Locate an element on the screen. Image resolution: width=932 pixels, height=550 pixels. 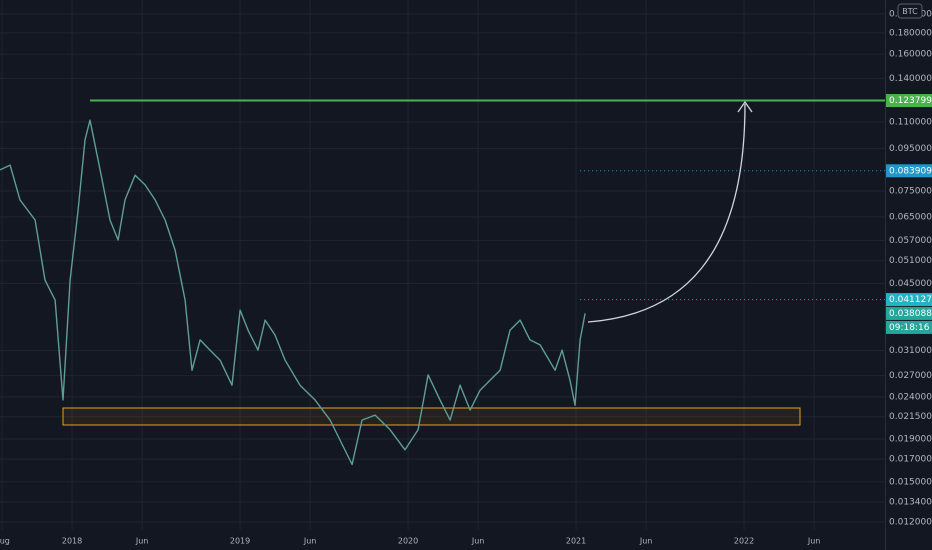
badge: BTC is located at coordinates (910, 11).